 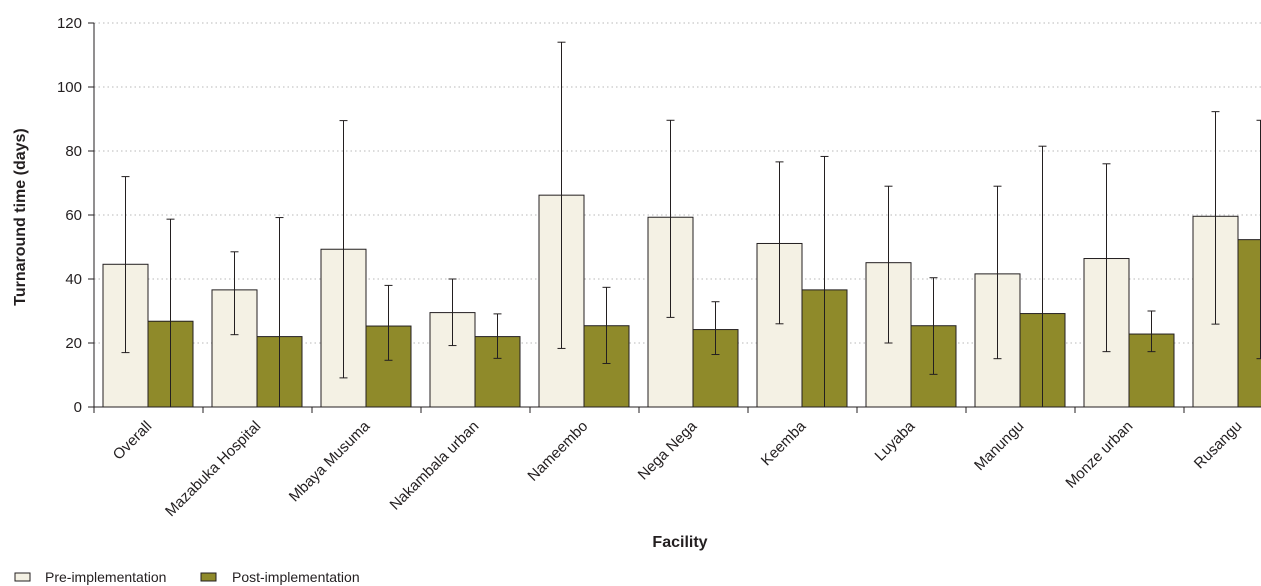 I want to click on x-tick-label: Overall, so click(x=133, y=441).